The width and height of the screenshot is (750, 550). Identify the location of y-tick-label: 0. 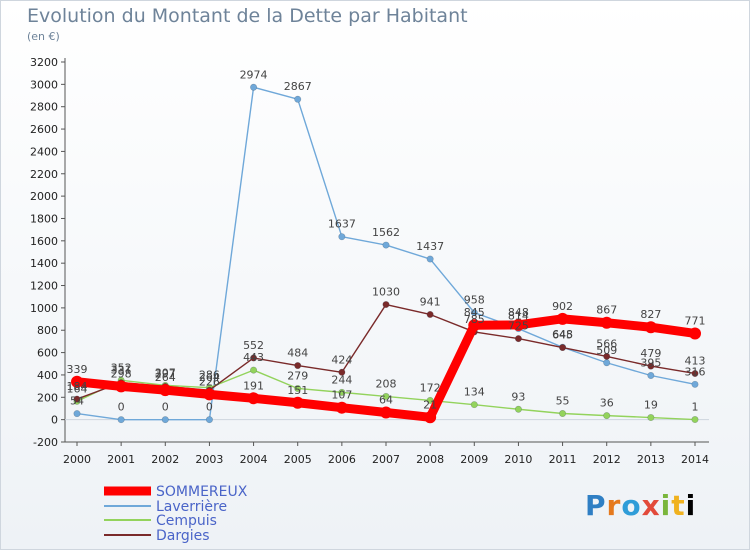
(54, 420).